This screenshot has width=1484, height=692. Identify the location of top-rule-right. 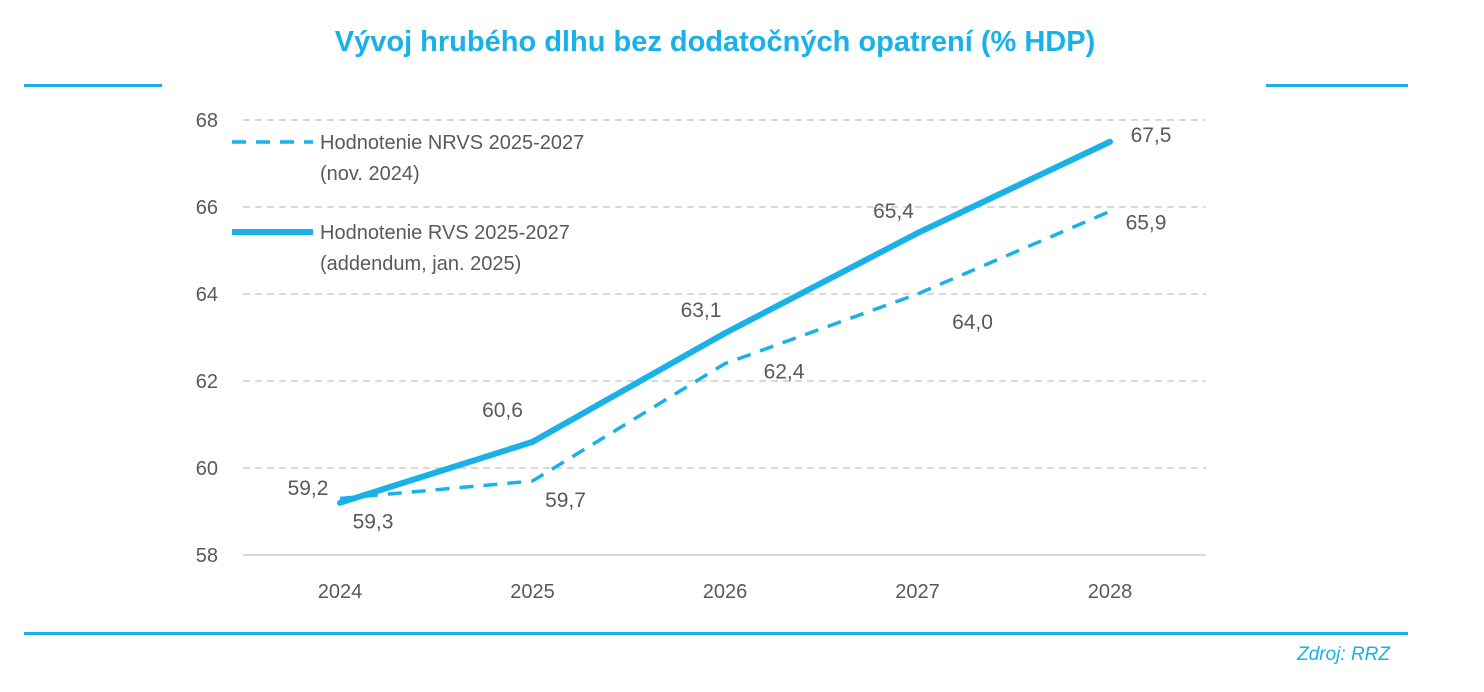
(1337, 85).